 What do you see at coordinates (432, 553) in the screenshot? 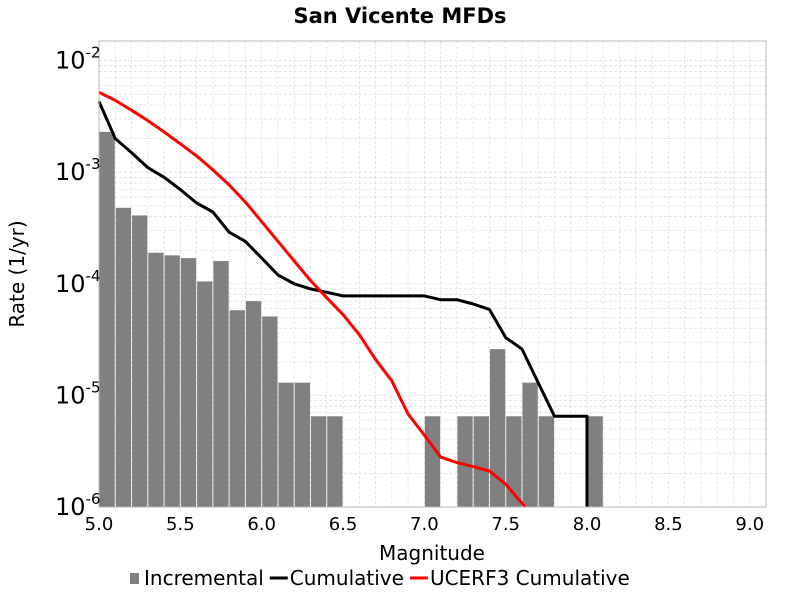
I see `x-axis-label: Magnitude` at bounding box center [432, 553].